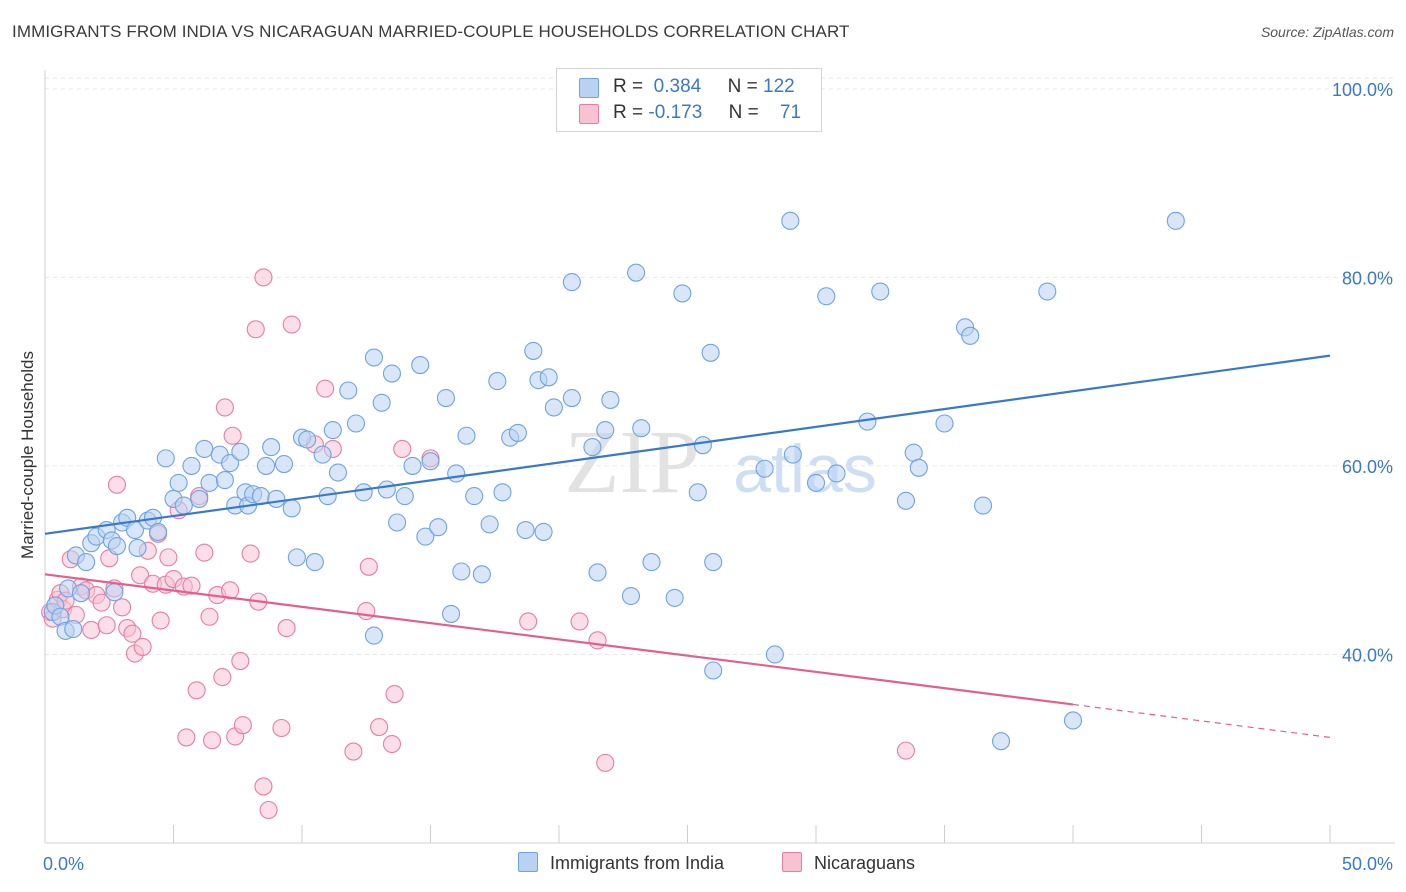  What do you see at coordinates (1201, 721) in the screenshot?
I see `trendline-nicaraguans-extension` at bounding box center [1201, 721].